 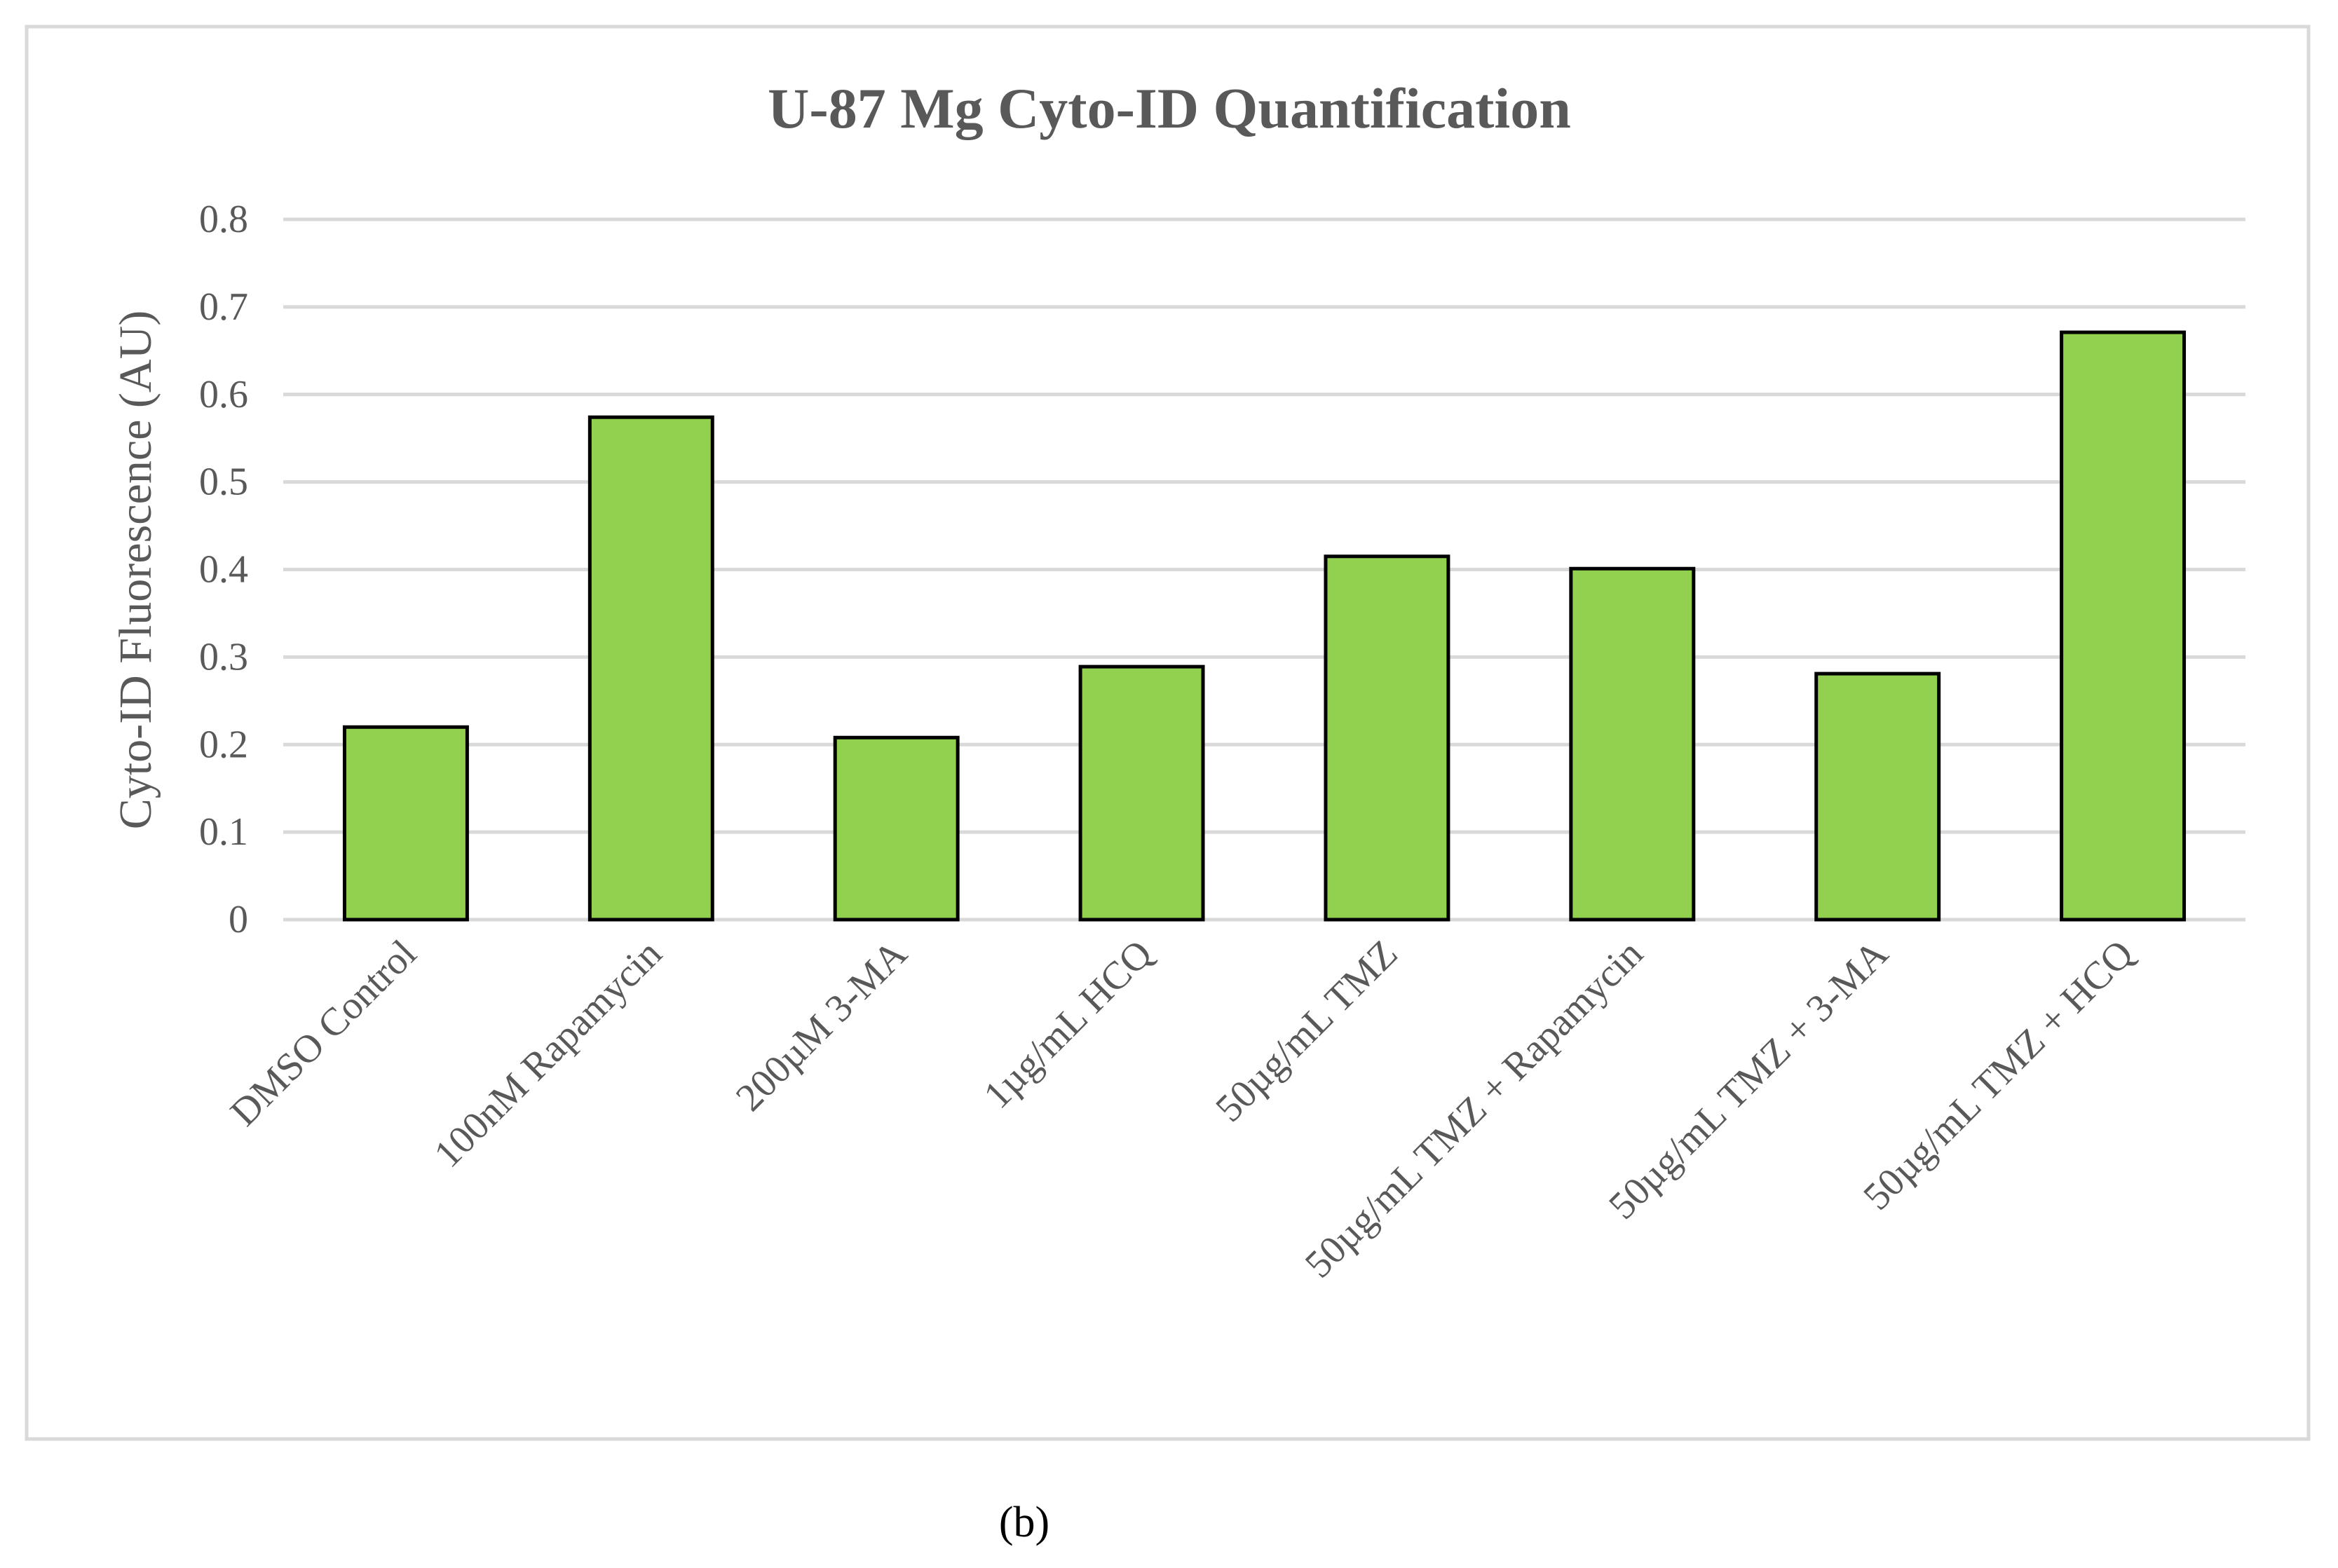 What do you see at coordinates (223, 394) in the screenshot?
I see `y-tick-label: 0.6` at bounding box center [223, 394].